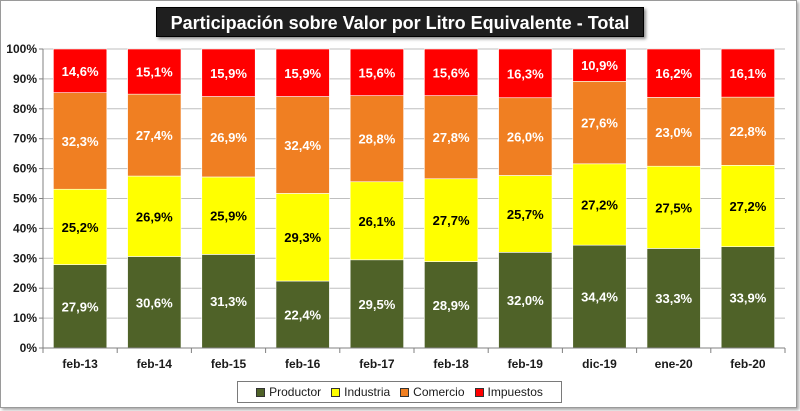  I want to click on y-tick-label: 80%, so click(25, 109).